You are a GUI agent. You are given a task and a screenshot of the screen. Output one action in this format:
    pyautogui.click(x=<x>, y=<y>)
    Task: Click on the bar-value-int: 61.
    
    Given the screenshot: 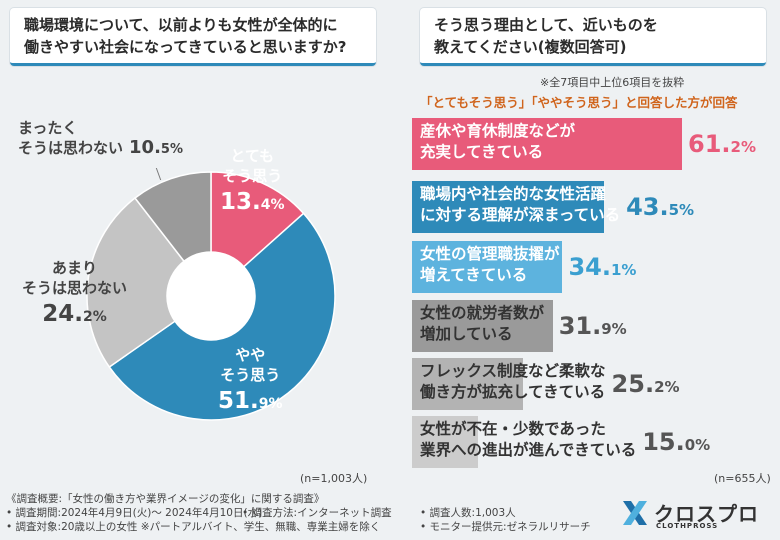 What is the action you would take?
    pyautogui.click(x=709, y=144)
    